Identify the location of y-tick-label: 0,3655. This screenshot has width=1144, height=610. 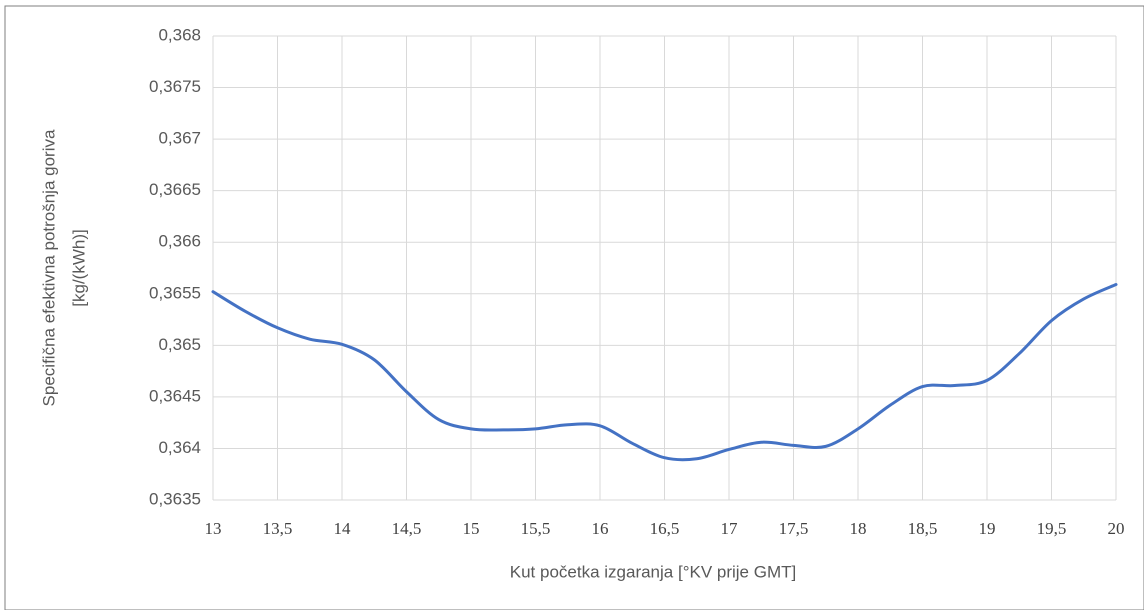
(175, 292).